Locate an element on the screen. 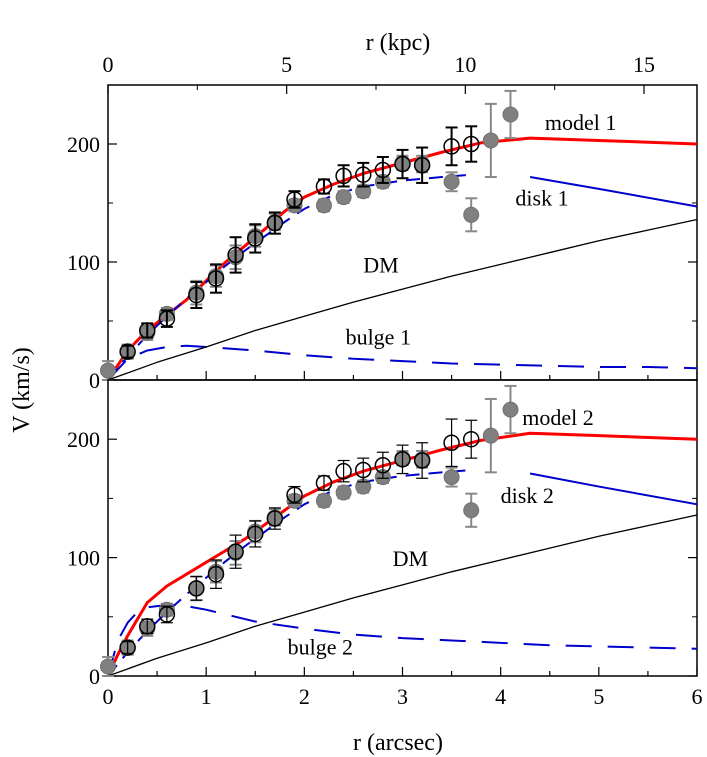  series-disk-1-outer is located at coordinates (613, 192).